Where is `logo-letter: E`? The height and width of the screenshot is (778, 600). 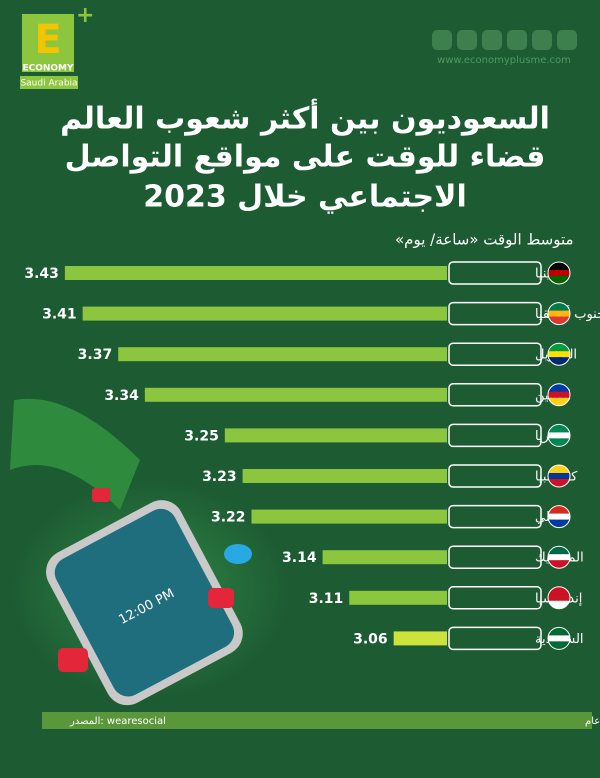 logo-letter: E is located at coordinates (47, 40).